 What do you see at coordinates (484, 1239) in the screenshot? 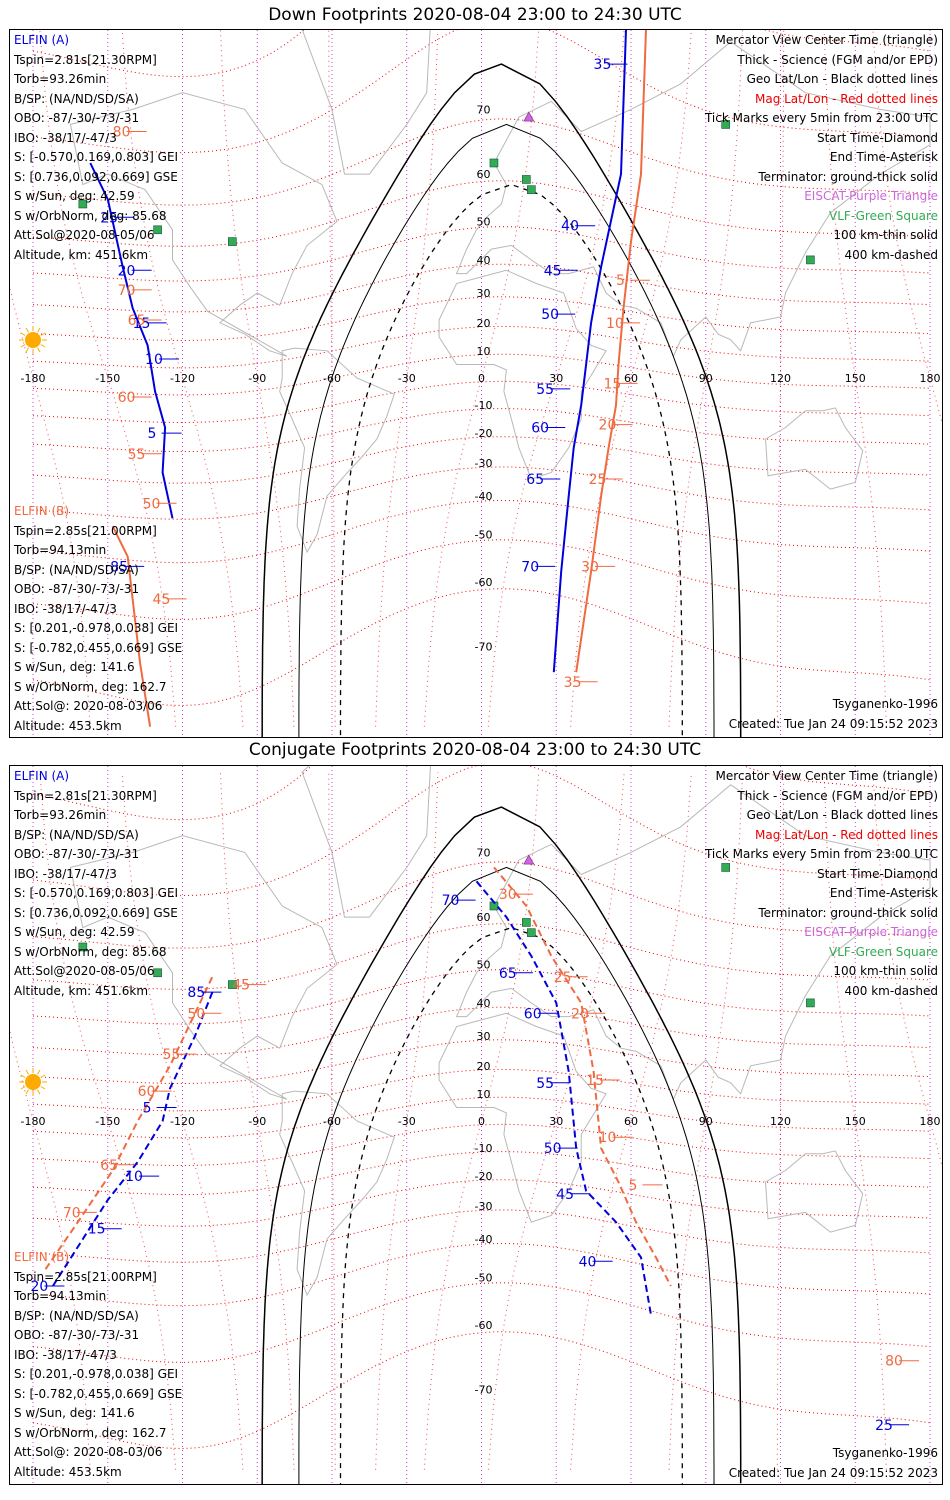
I see `lat-tick-label: -40` at bounding box center [484, 1239].